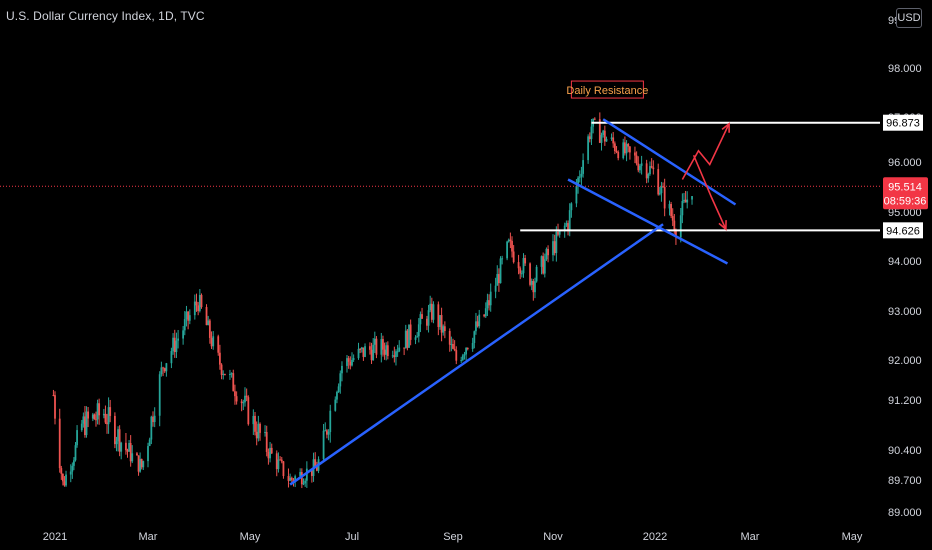  What do you see at coordinates (607, 91) in the screenshot?
I see `annotation-label: Daily Resistance` at bounding box center [607, 91].